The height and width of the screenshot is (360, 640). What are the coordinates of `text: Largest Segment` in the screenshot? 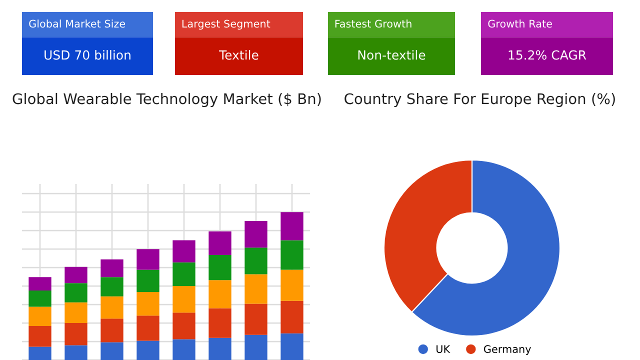 It's located at (226, 25).